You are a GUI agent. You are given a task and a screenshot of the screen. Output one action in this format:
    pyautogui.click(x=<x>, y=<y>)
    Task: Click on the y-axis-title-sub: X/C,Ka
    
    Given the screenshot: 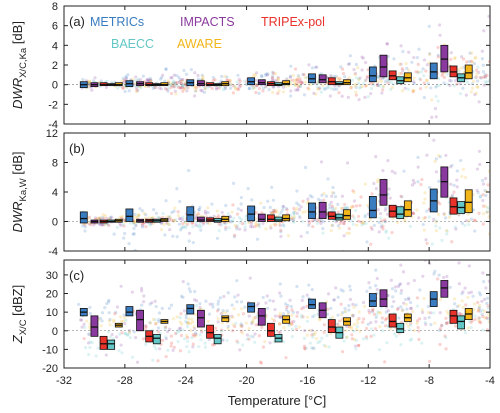 What is the action you would take?
    pyautogui.click(x=23, y=62)
    